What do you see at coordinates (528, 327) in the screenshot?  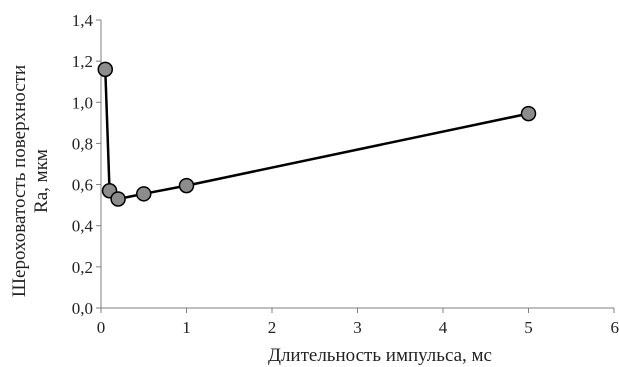 I see `x-tick-label: 5` at bounding box center [528, 327].